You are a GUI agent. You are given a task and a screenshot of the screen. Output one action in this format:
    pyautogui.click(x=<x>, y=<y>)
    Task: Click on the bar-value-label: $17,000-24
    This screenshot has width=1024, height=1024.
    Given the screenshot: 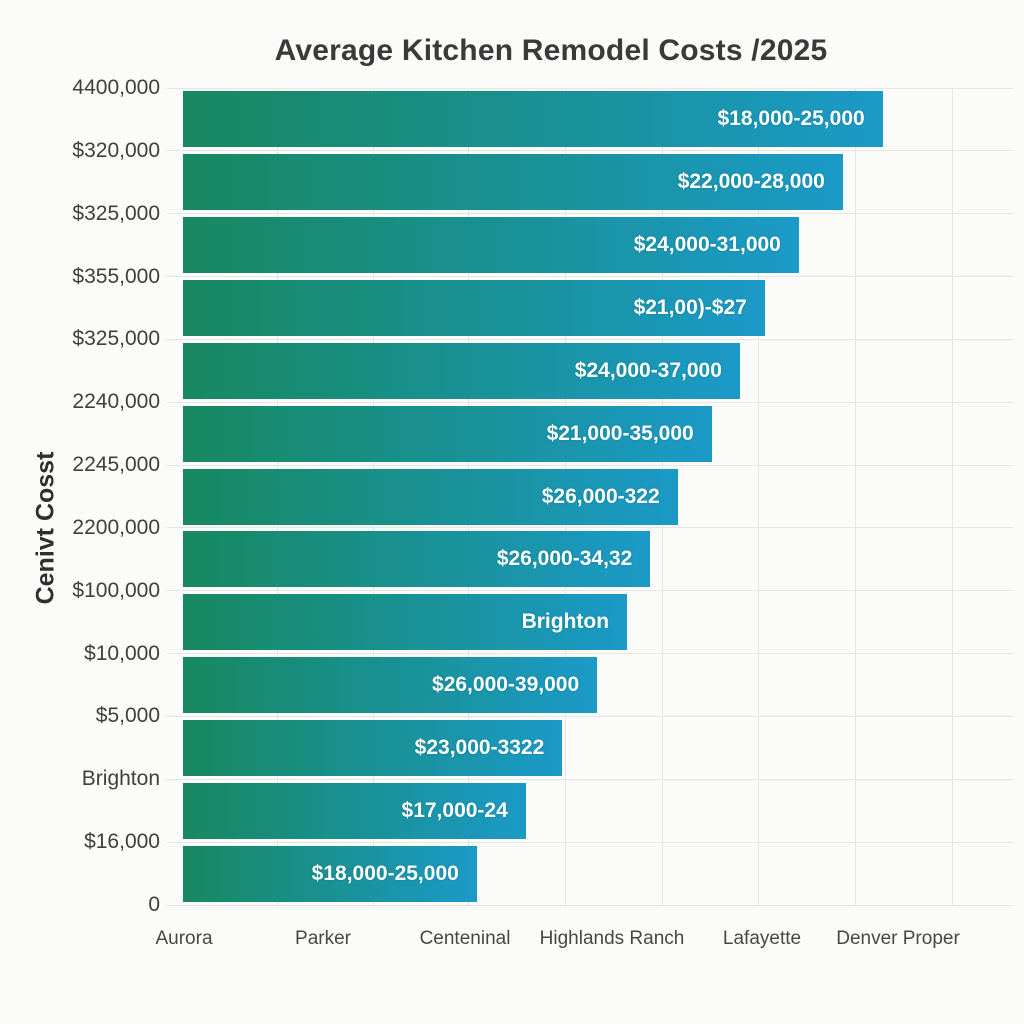 What is the action you would take?
    pyautogui.click(x=454, y=810)
    